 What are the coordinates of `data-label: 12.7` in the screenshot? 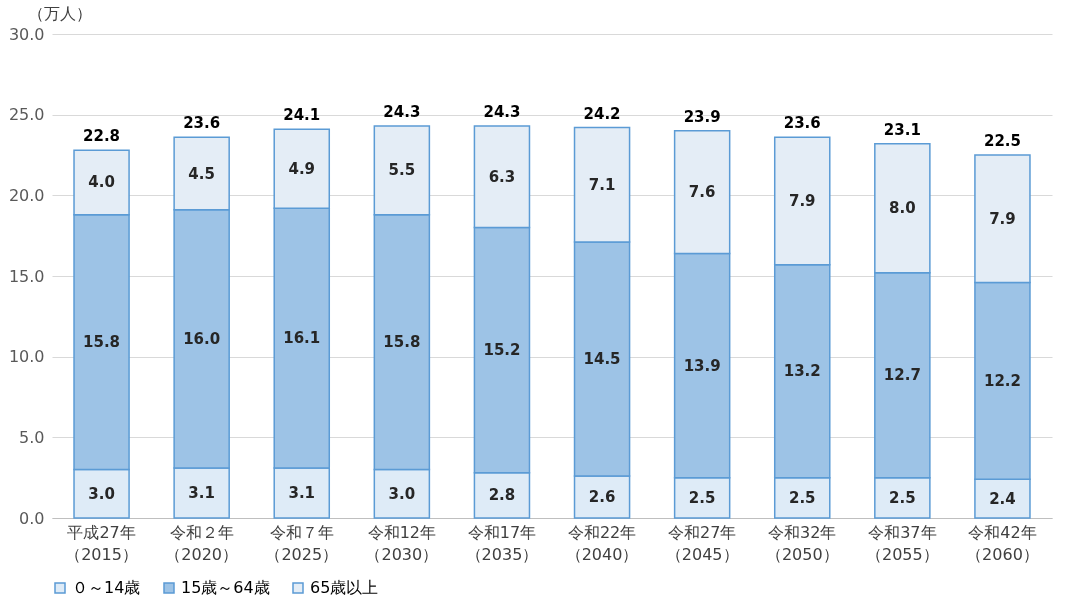 It's located at (902, 375).